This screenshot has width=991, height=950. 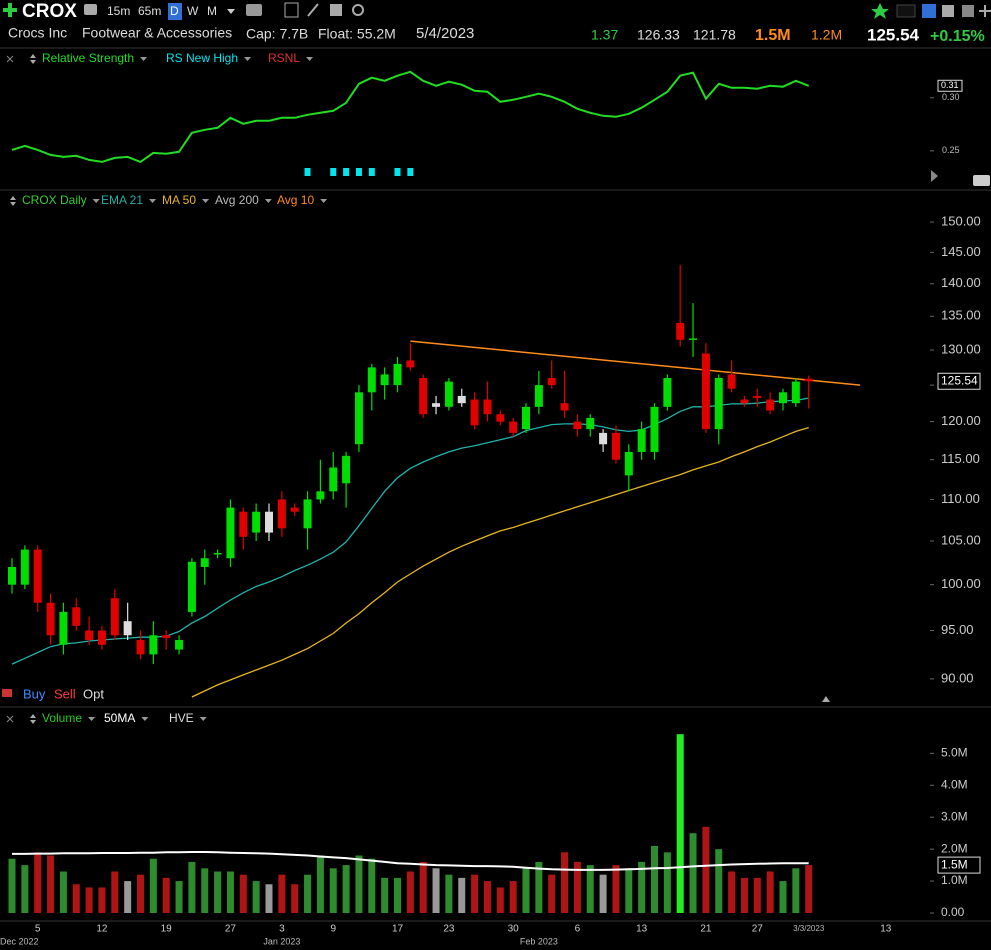 I want to click on dropdown-arrow, so click(x=231, y=11).